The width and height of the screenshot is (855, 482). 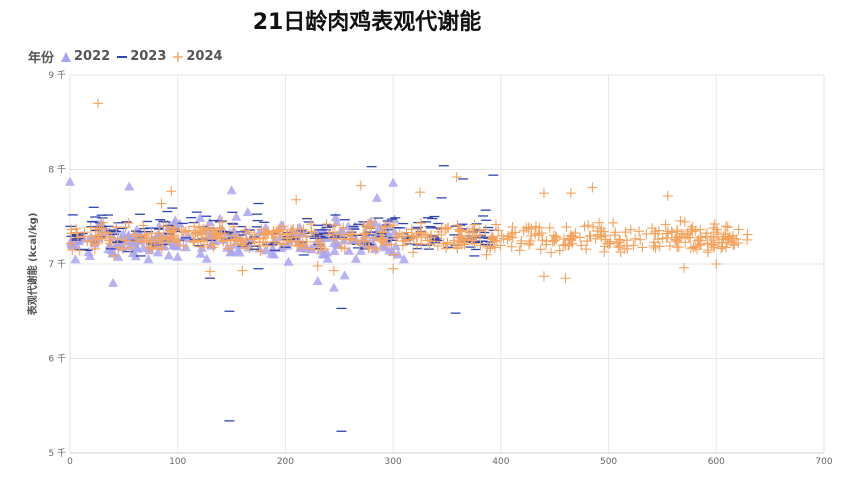 What do you see at coordinates (823, 462) in the screenshot?
I see `x-tick-label: 700` at bounding box center [823, 462].